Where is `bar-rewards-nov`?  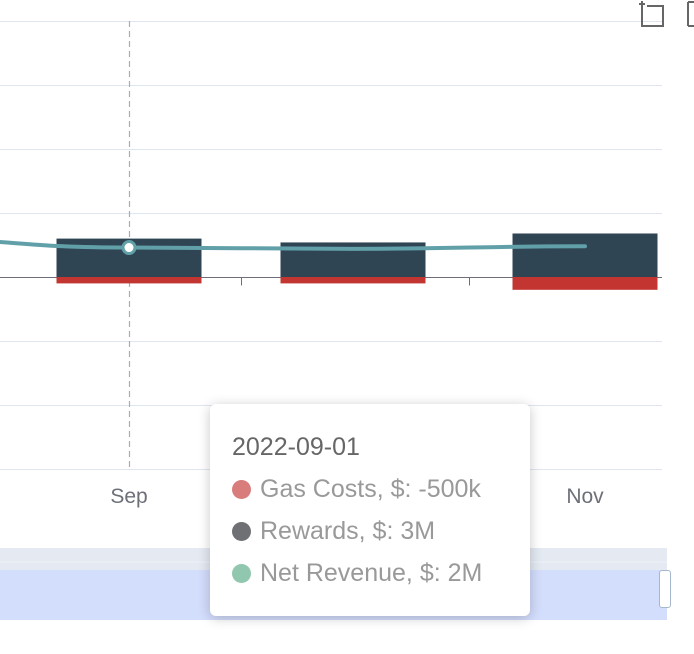
bar-rewards-nov is located at coordinates (585, 255).